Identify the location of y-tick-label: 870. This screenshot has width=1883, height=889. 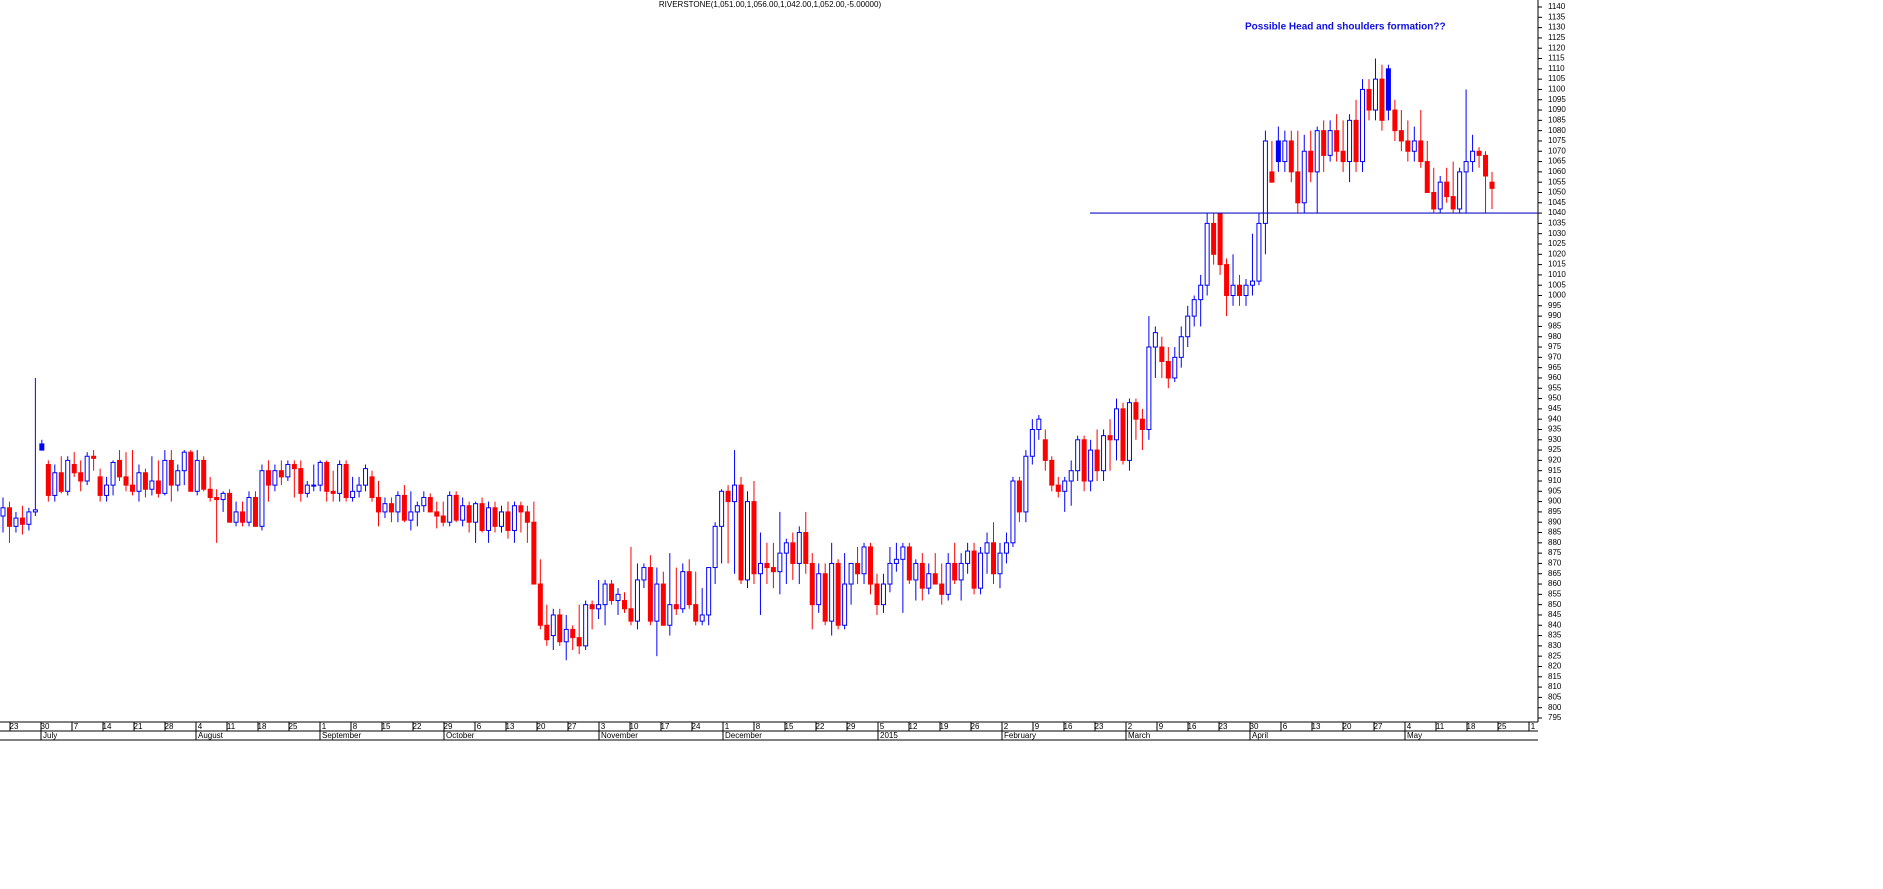
(1555, 563).